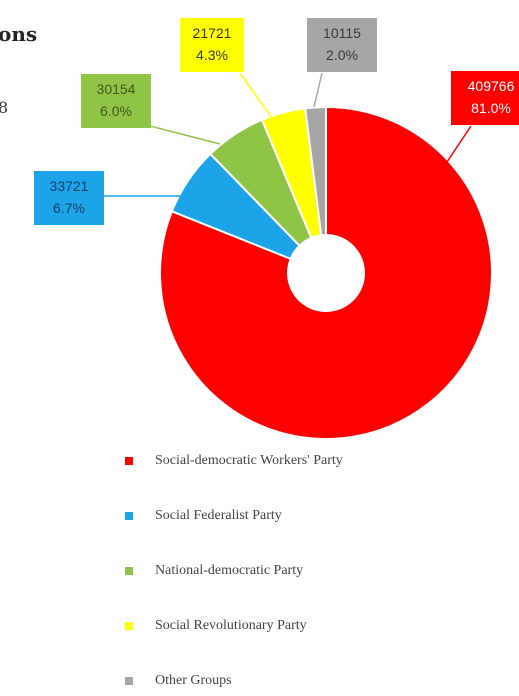 The image size is (519, 696). Describe the element at coordinates (193, 680) in the screenshot. I see `legend-label: Other Groups` at that location.